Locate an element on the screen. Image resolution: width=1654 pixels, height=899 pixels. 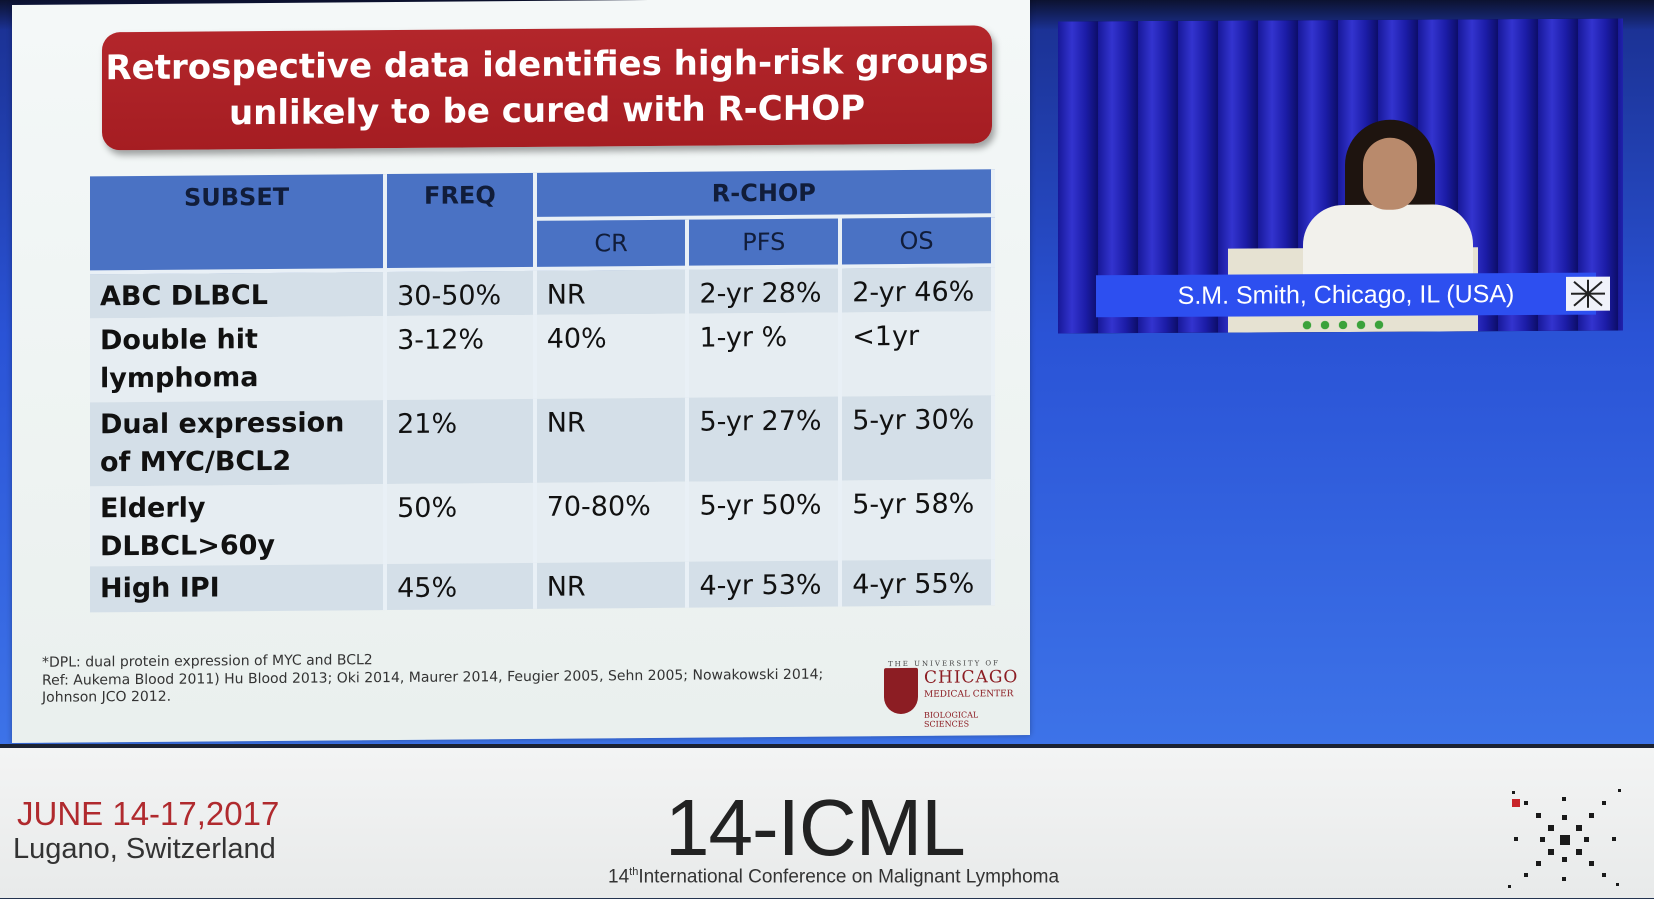
table-row: ABC DLBCL 30-50% NR 2-yr 28% 2-yr 46% is located at coordinates (542, 292).